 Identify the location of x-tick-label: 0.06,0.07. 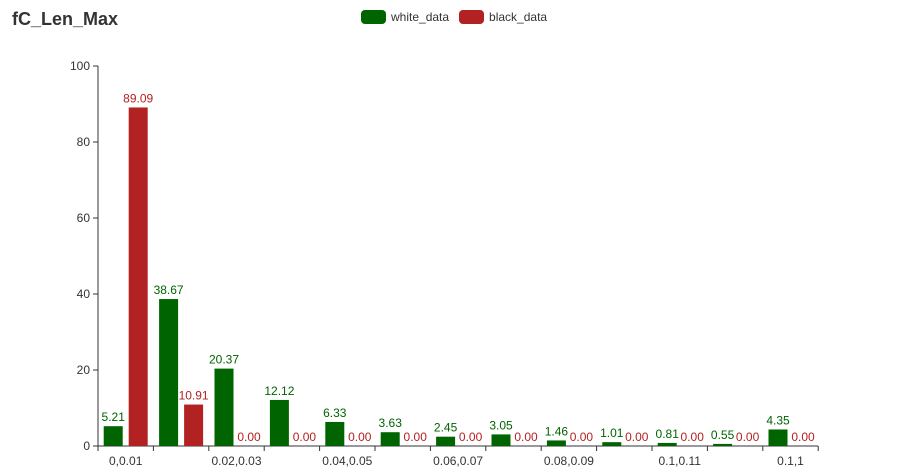
(458, 461).